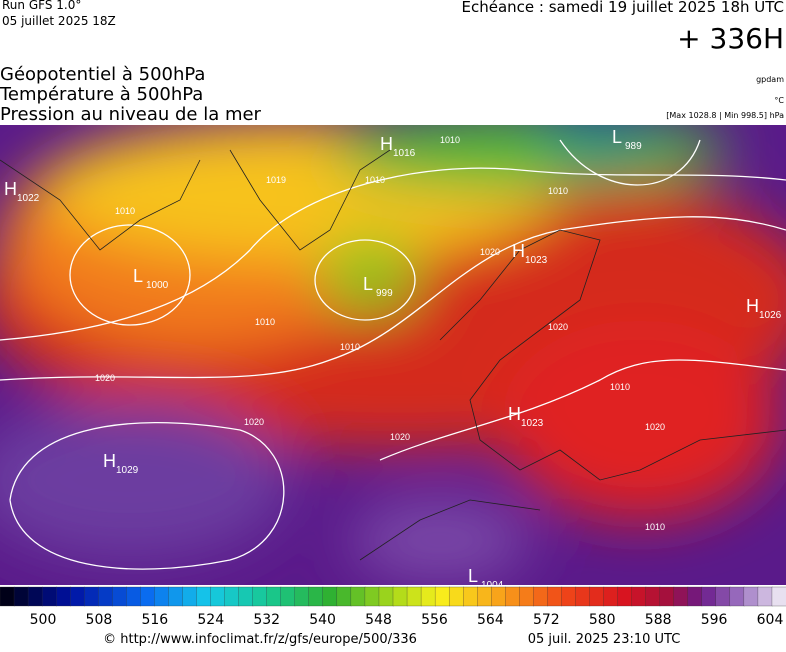 Image resolution: width=786 pixels, height=652 pixels. Describe the element at coordinates (131, 114) in the screenshot. I see `title: Pression au niveau de la mer` at that location.